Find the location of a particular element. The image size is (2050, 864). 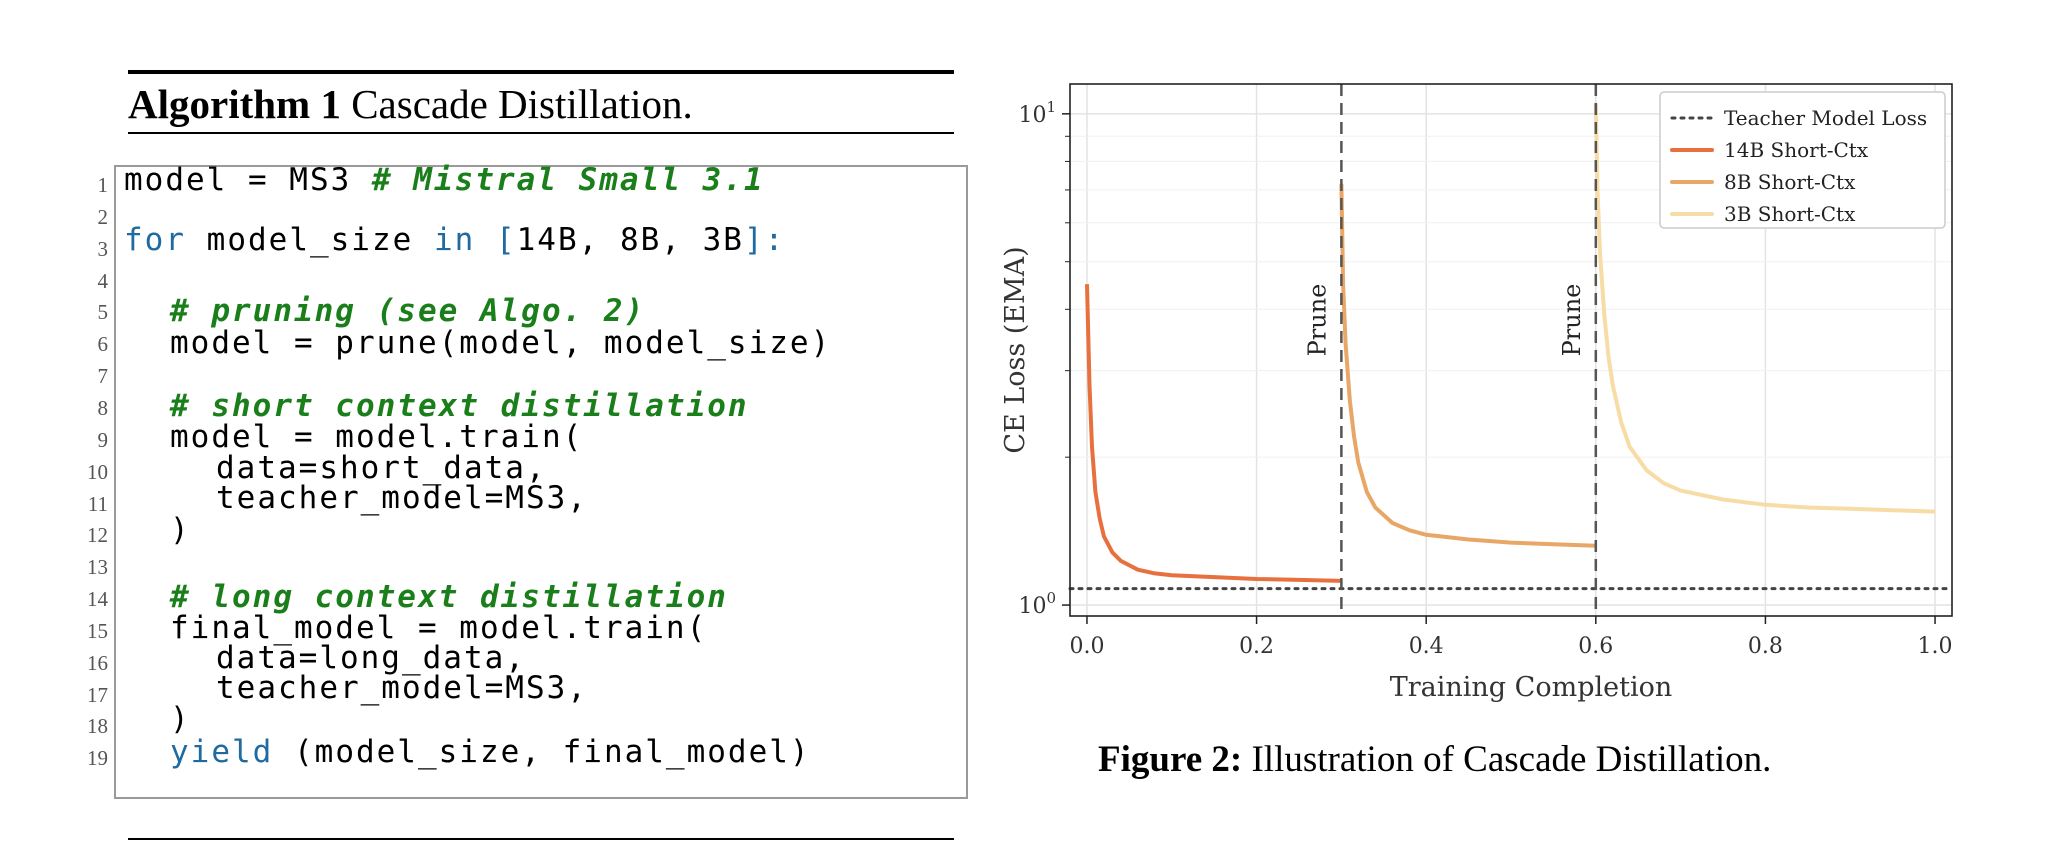

code-line-11: teacher_model=MS3, is located at coordinates (402, 498).